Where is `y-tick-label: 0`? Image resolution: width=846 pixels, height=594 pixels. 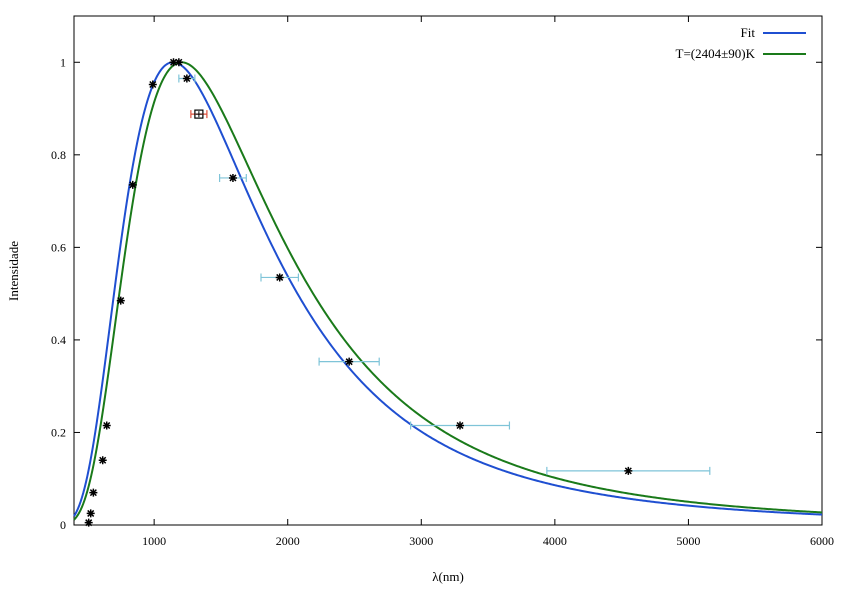
y-tick-label: 0 is located at coordinates (63, 525).